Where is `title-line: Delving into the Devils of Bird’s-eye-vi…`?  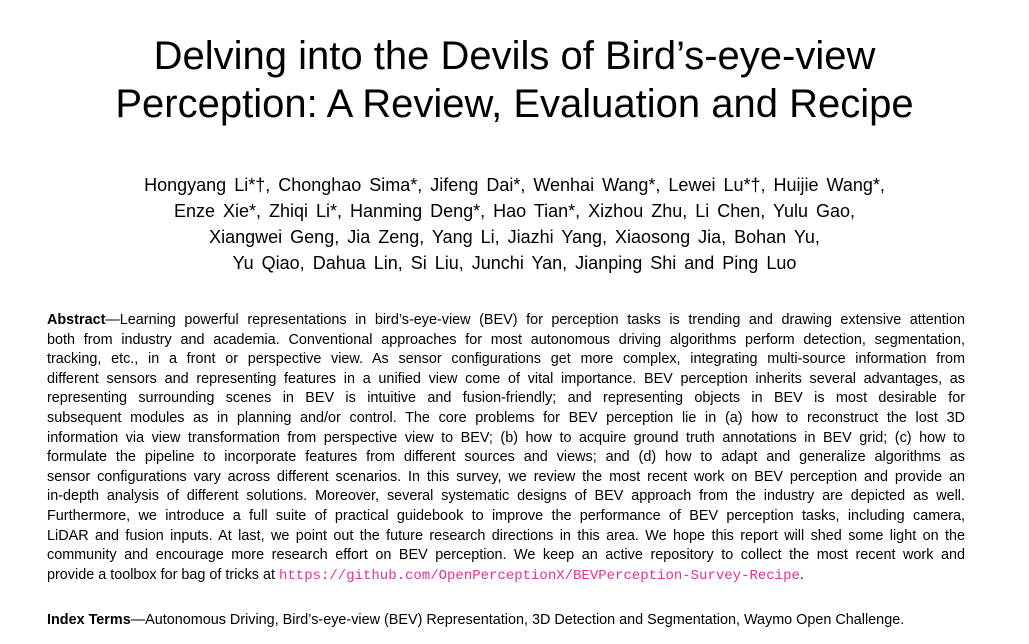
title-line: Delving into the Devils of Bird’s-eye-vi… is located at coordinates (514, 56).